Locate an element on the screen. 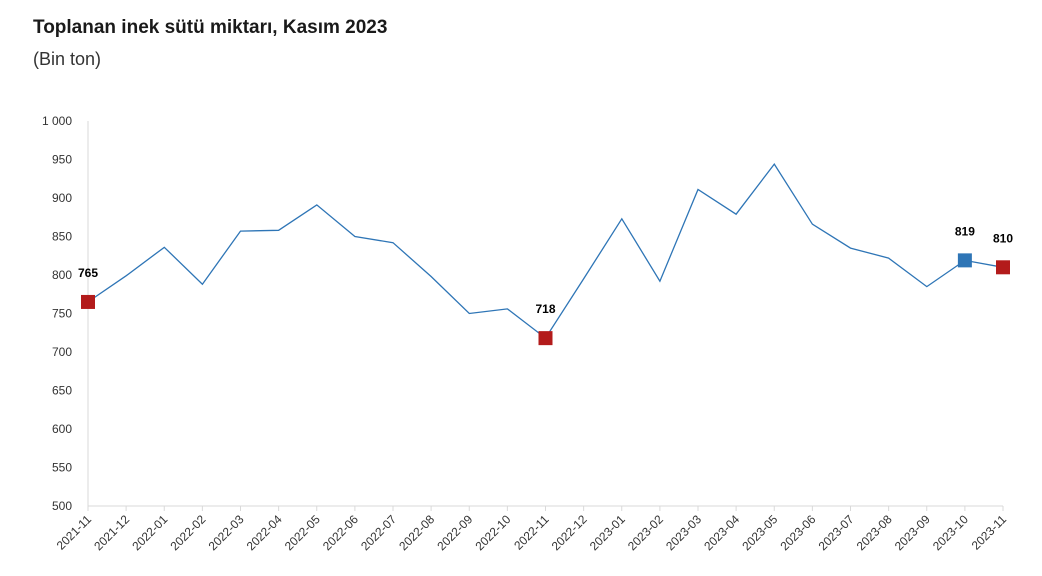 This screenshot has width=1042, height=576. y-tick-label: 550 is located at coordinates (62, 468).